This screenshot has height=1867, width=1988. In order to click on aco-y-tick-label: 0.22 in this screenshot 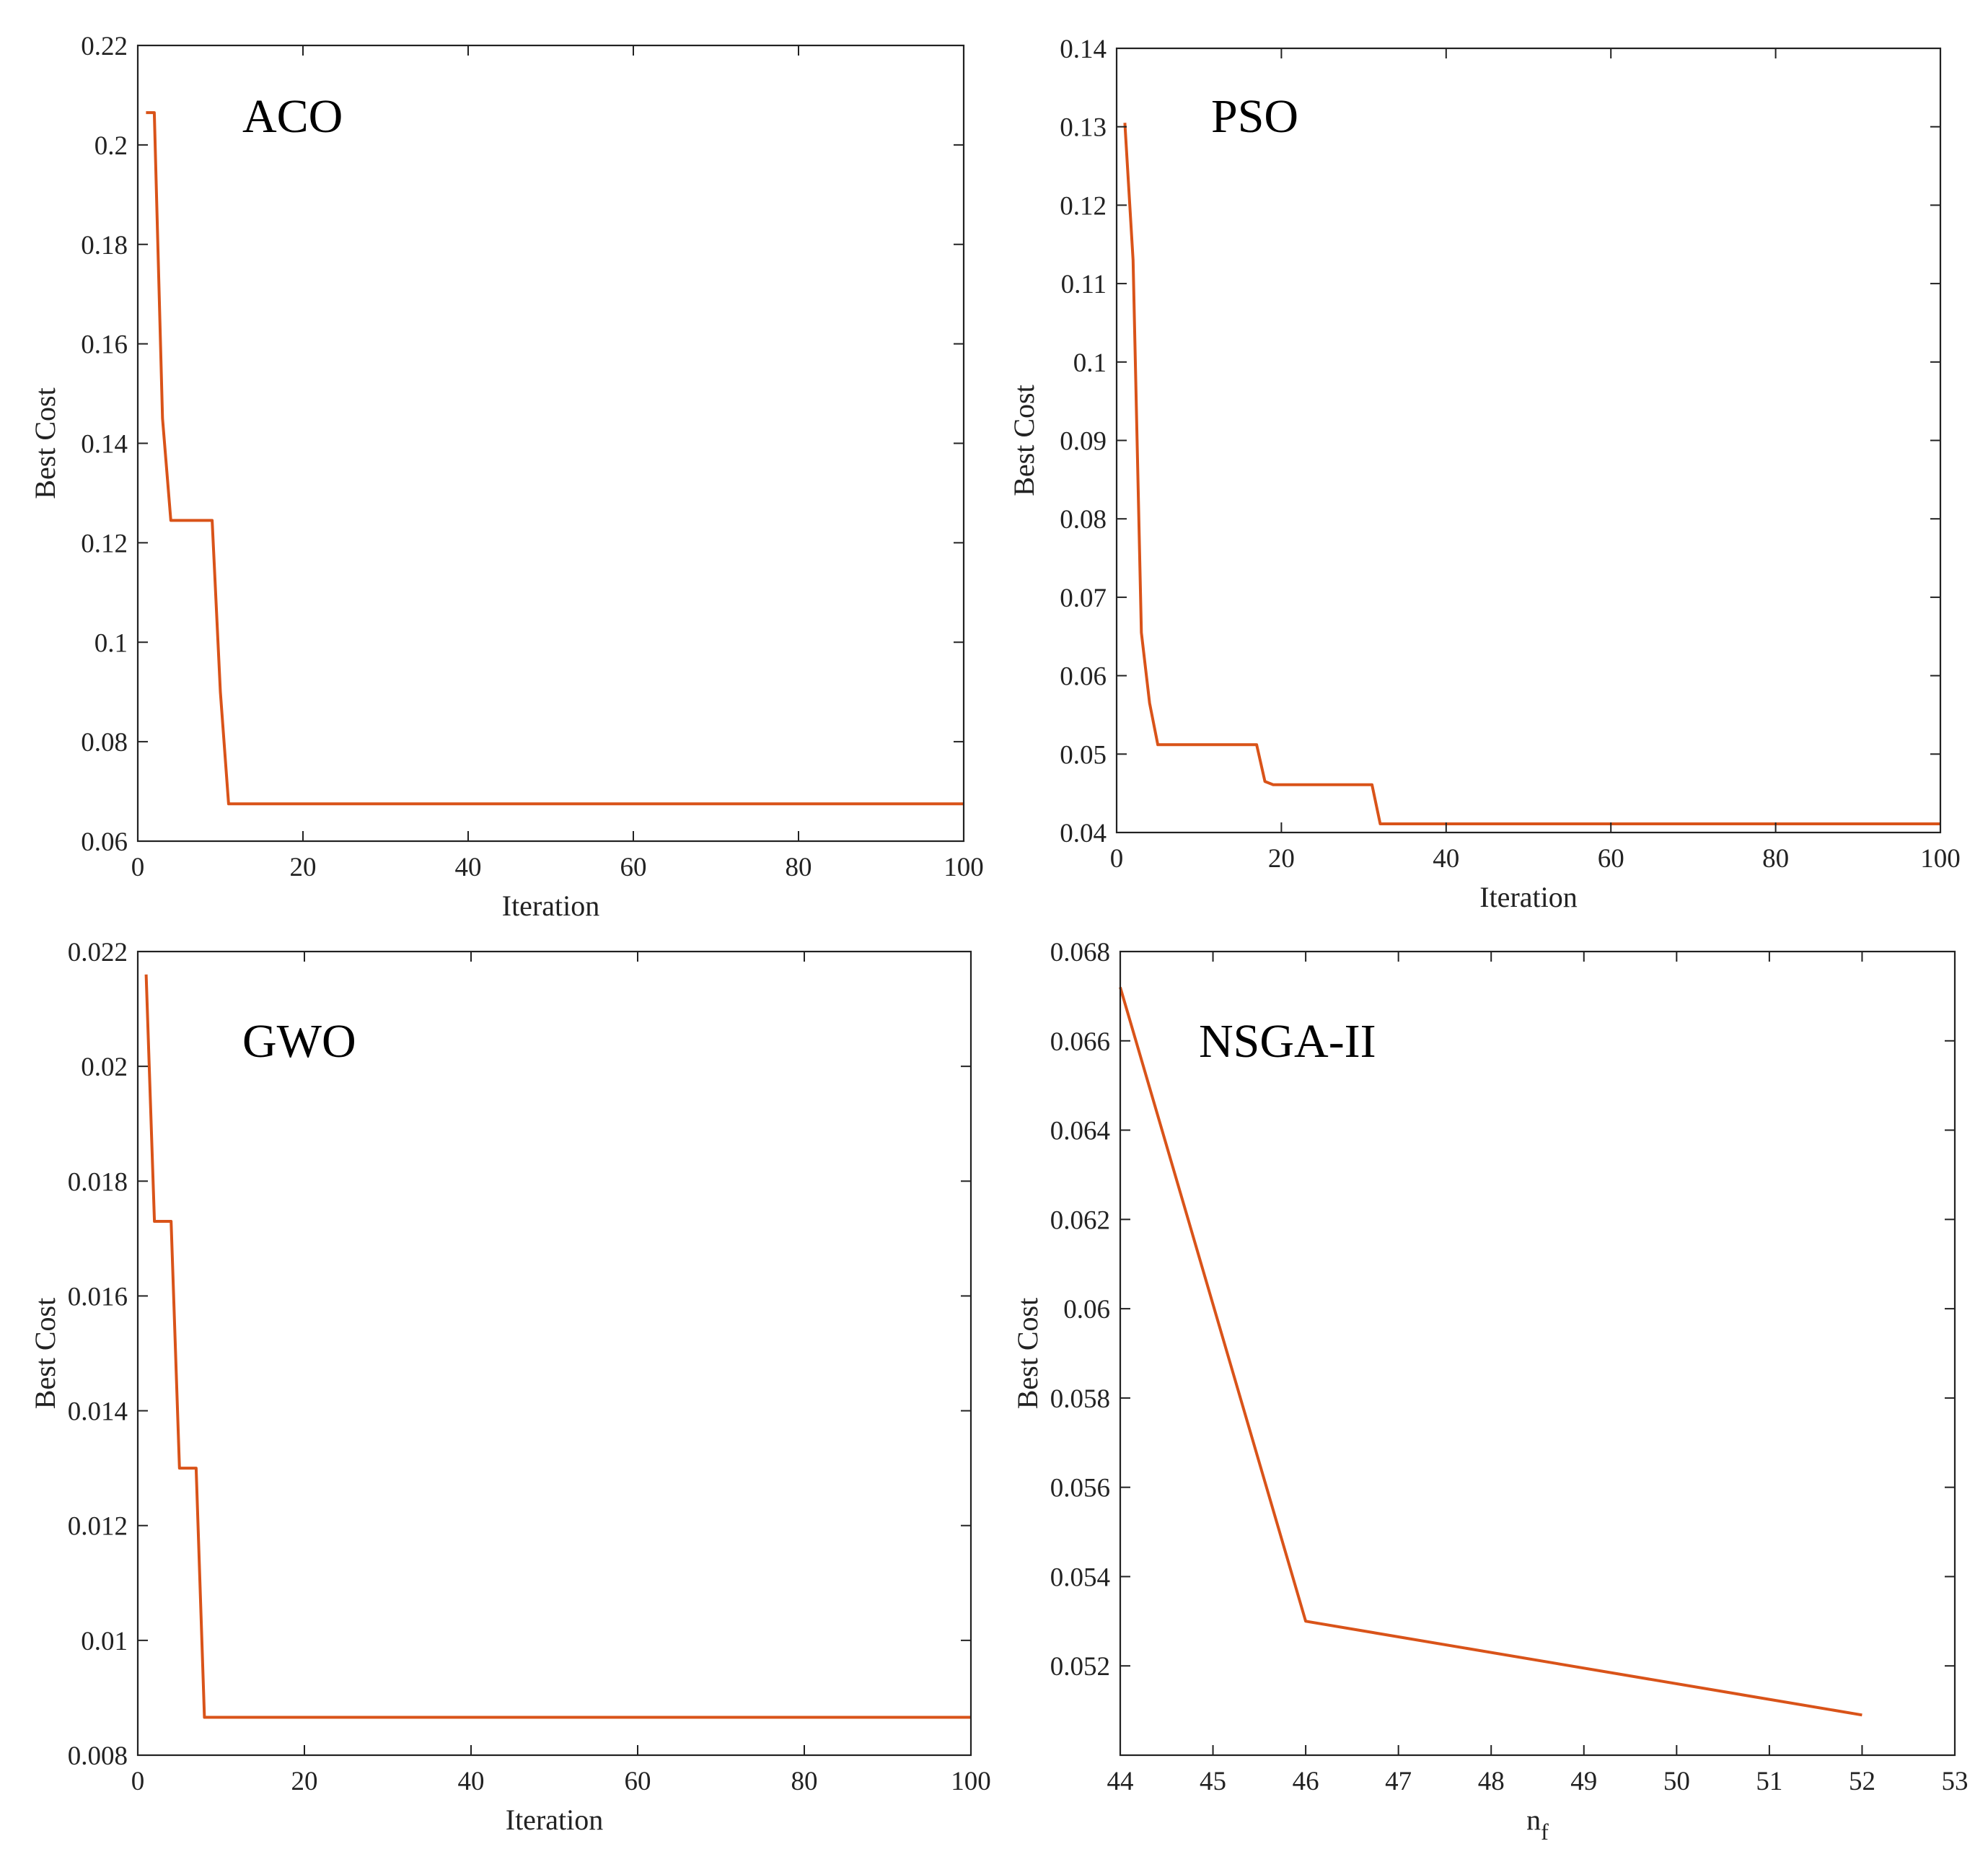, I will do `click(104, 47)`.